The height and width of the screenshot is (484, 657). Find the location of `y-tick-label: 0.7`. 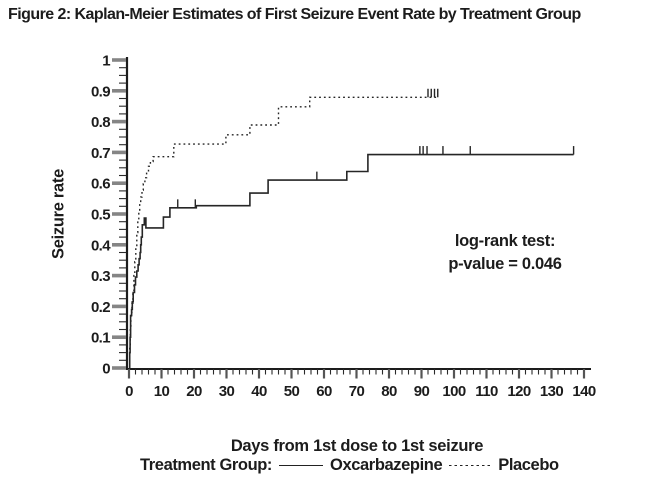

y-tick-label: 0.7 is located at coordinates (100, 153).